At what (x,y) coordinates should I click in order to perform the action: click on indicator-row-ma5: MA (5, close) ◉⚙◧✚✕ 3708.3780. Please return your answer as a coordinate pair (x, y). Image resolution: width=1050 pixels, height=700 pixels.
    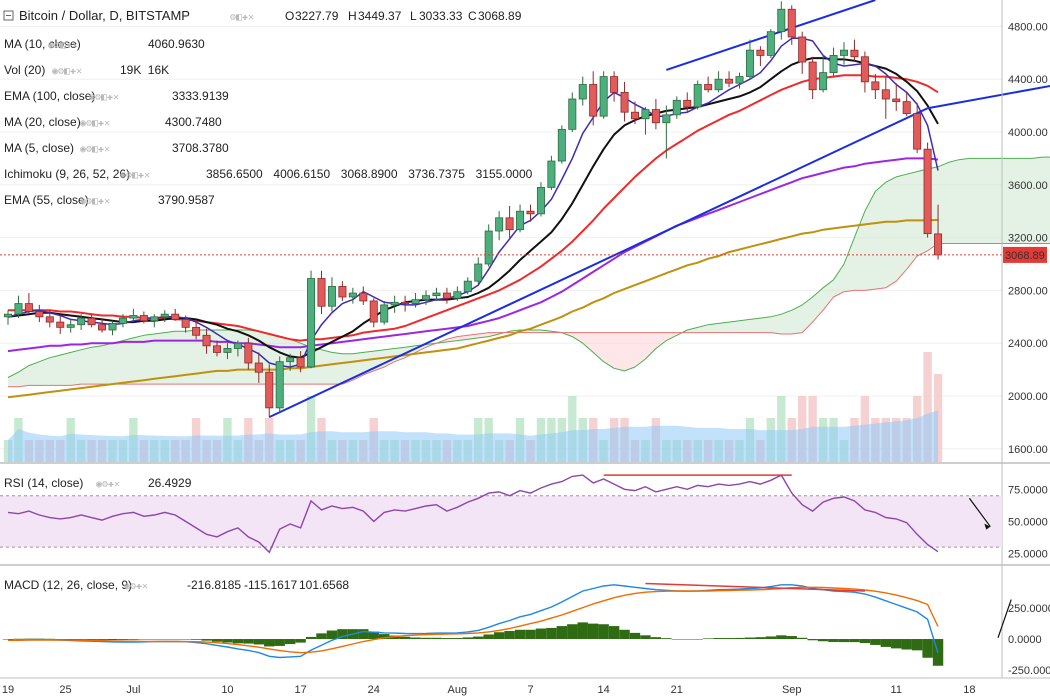
    Looking at the image, I should click on (116, 148).